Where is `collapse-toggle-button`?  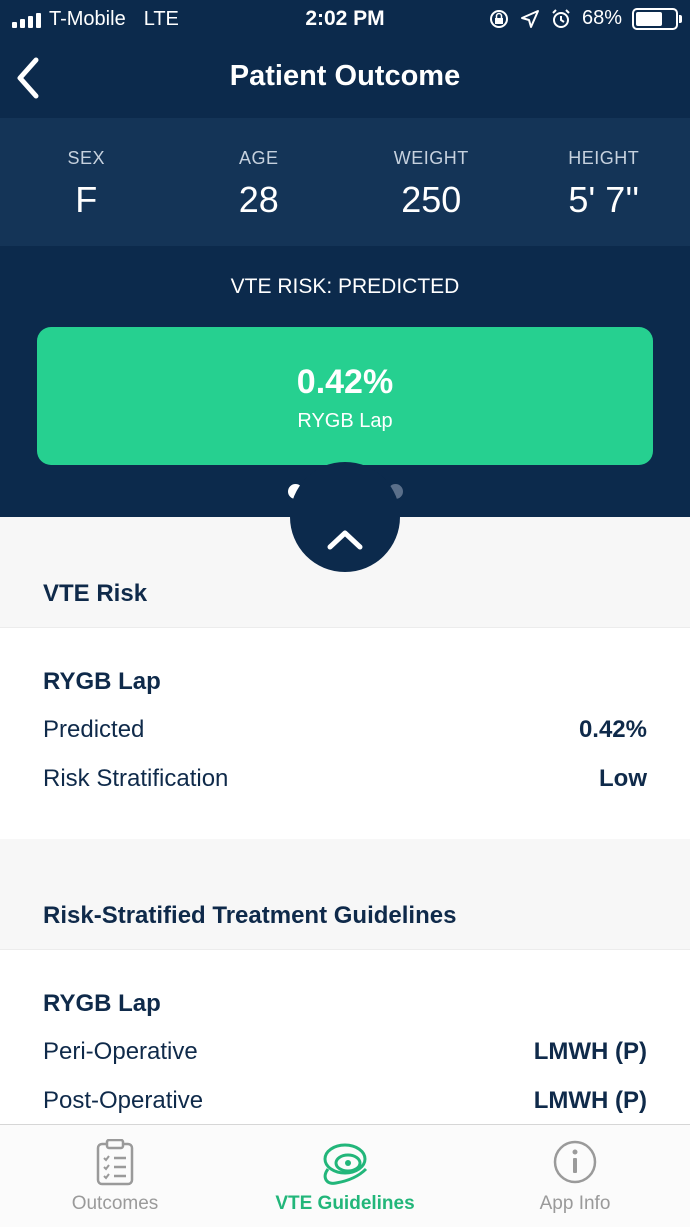 collapse-toggle-button is located at coordinates (345, 517).